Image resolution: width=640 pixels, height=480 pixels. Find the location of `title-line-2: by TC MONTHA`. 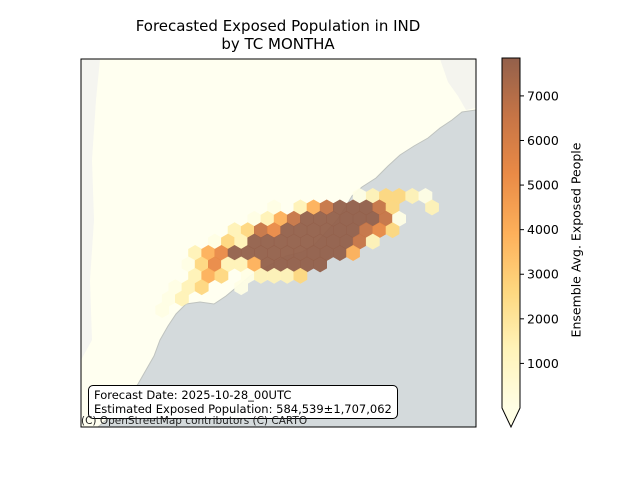

title-line-2: by TC MONTHA is located at coordinates (278, 44).